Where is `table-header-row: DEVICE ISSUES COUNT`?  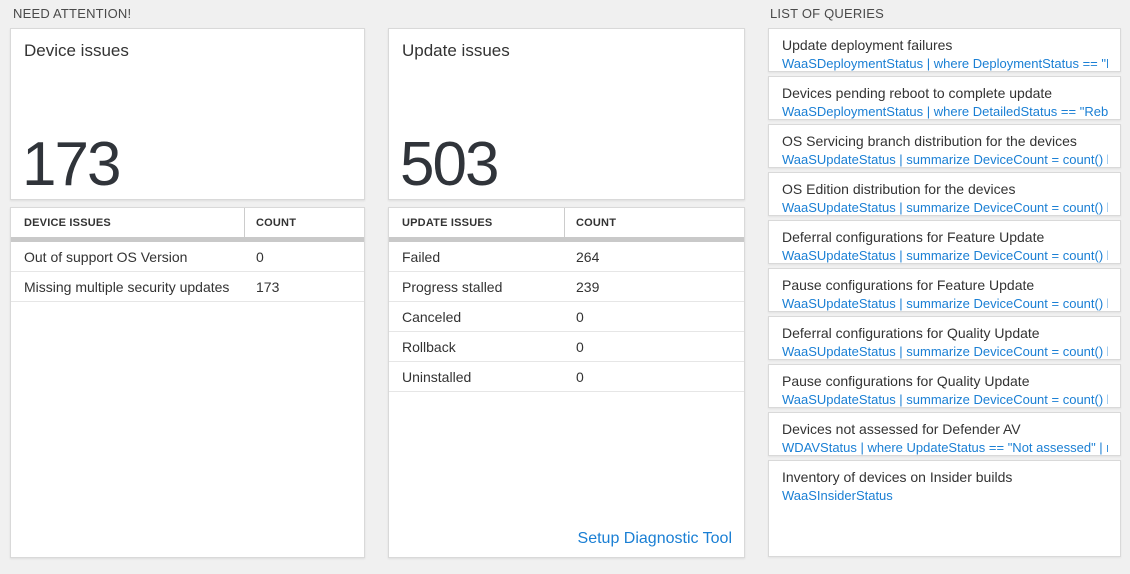 table-header-row: DEVICE ISSUES COUNT is located at coordinates (187, 222).